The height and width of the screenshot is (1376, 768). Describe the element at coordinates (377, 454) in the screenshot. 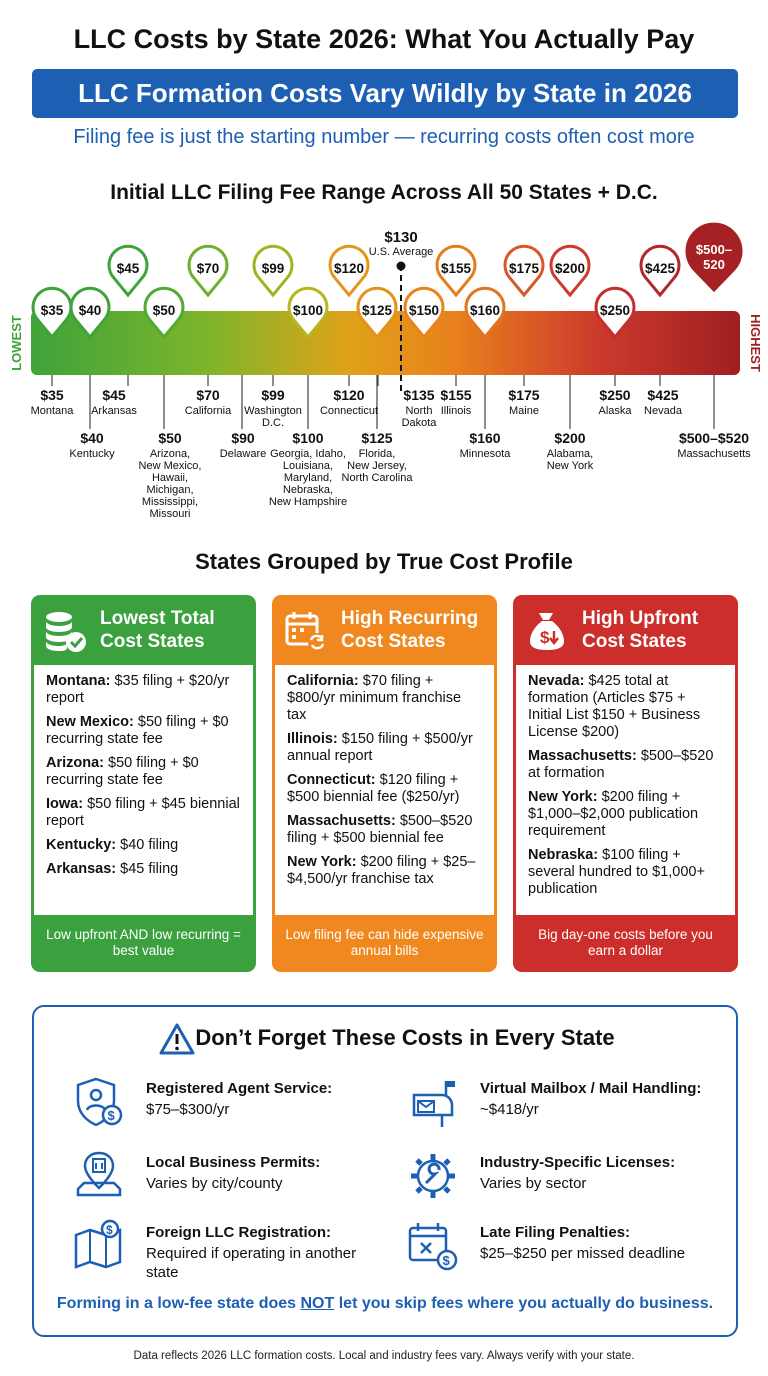

I see `state-name: Florida,` at that location.